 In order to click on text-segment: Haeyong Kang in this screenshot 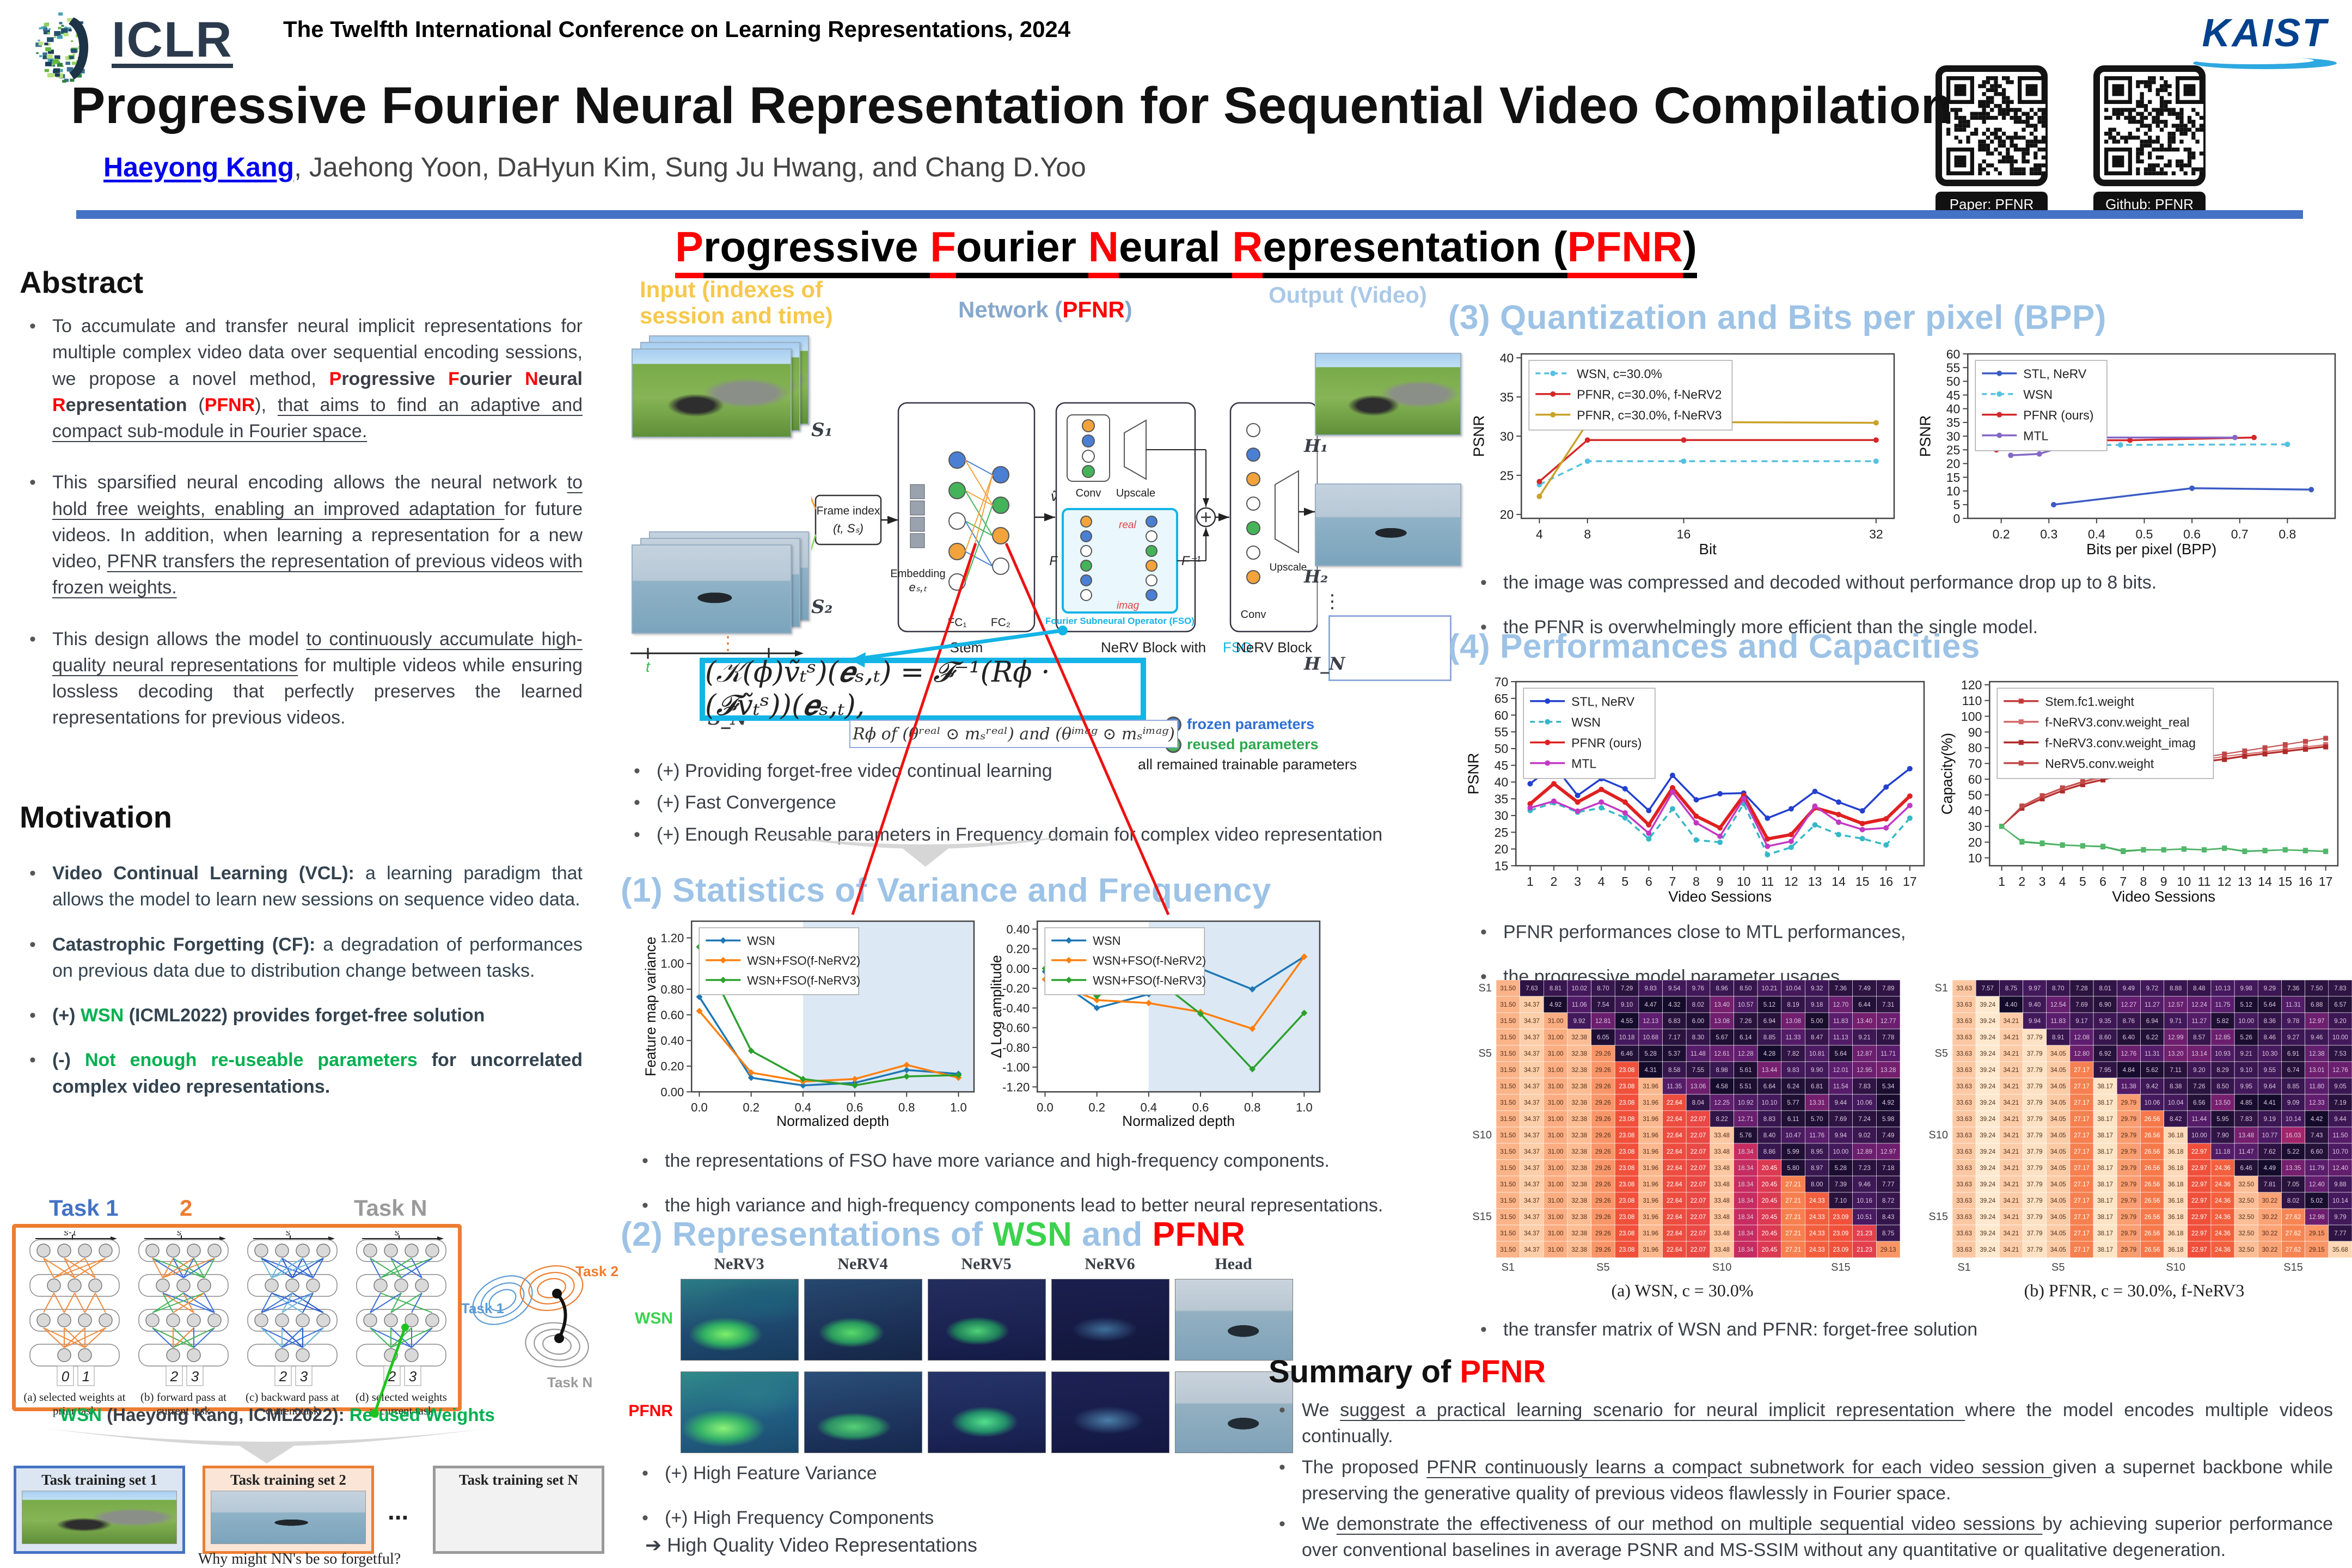, I will do `click(199, 167)`.